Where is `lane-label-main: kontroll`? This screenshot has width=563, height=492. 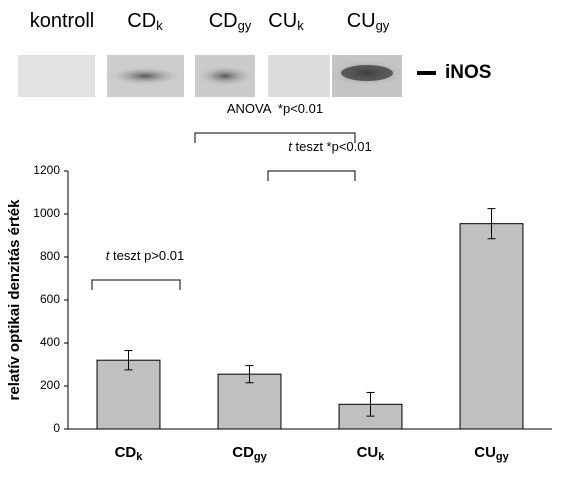 lane-label-main: kontroll is located at coordinates (62, 21).